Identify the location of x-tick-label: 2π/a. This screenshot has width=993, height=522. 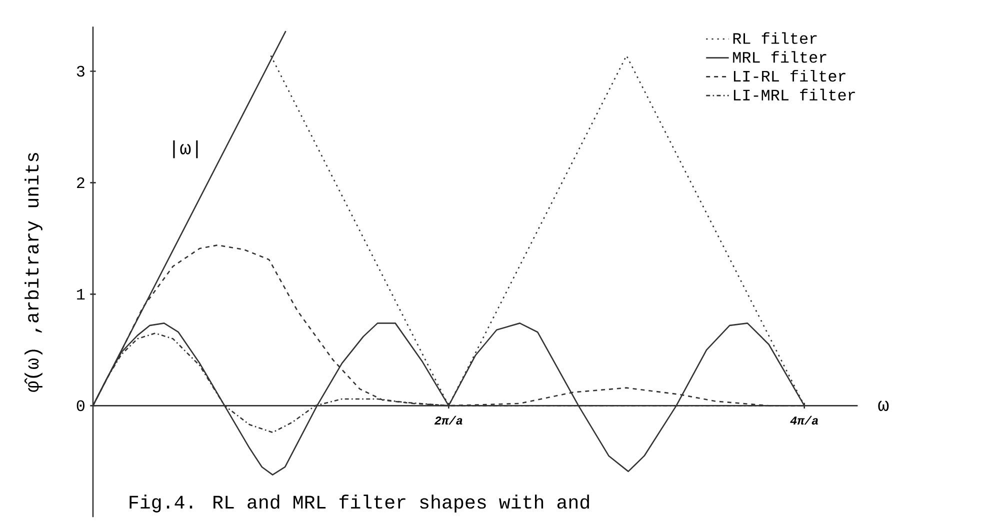
(448, 420).